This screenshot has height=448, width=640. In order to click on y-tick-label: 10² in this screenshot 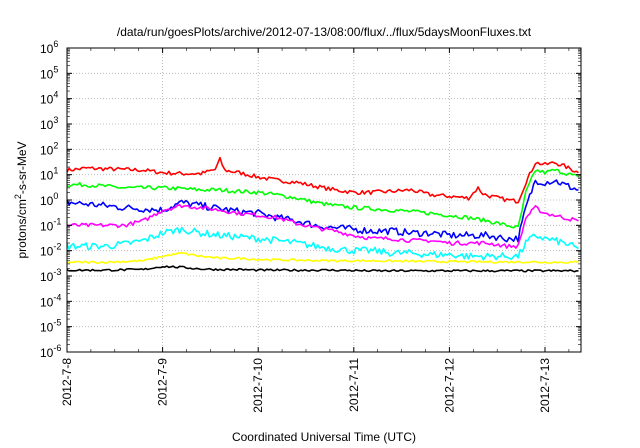, I will do `click(49, 148)`.